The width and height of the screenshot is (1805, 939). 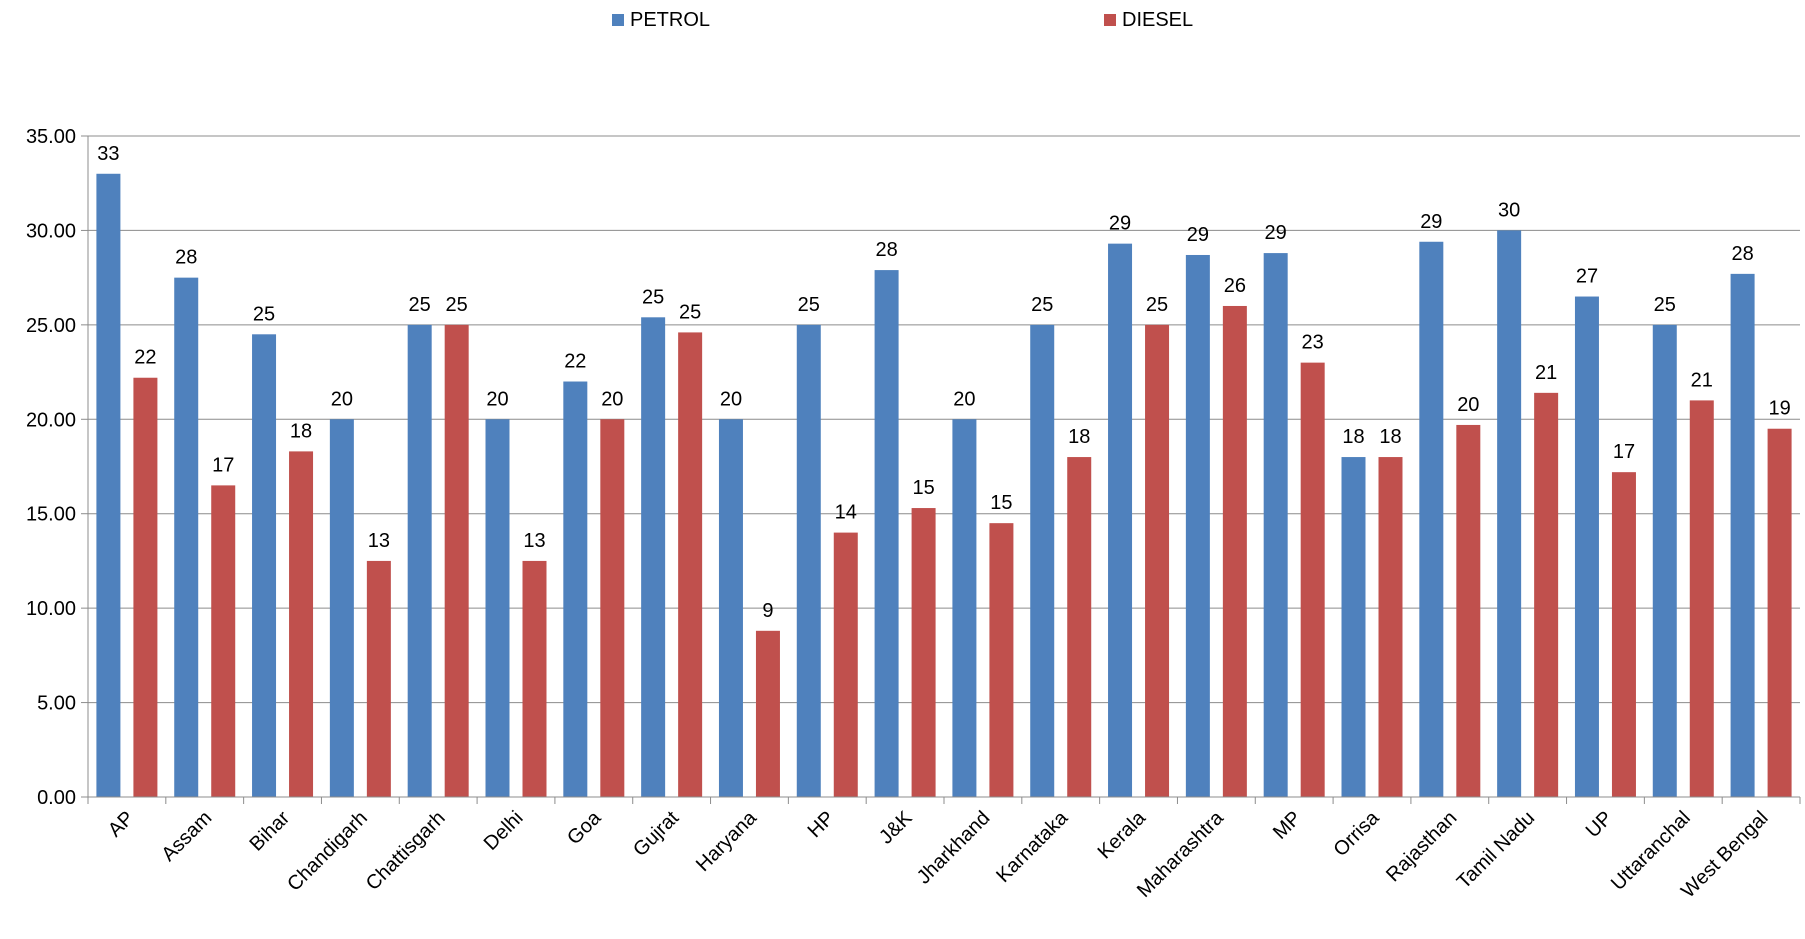 I want to click on data-label-petrol: 18, so click(x=1353, y=437).